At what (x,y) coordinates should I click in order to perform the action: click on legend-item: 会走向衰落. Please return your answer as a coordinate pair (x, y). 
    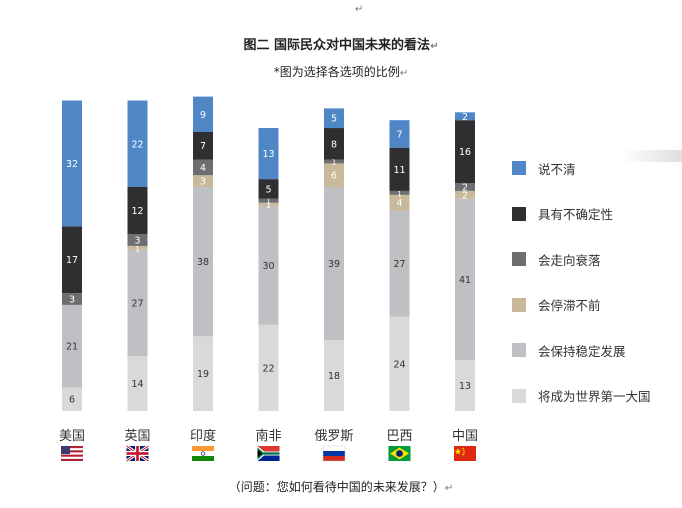
    Looking at the image, I should click on (556, 259).